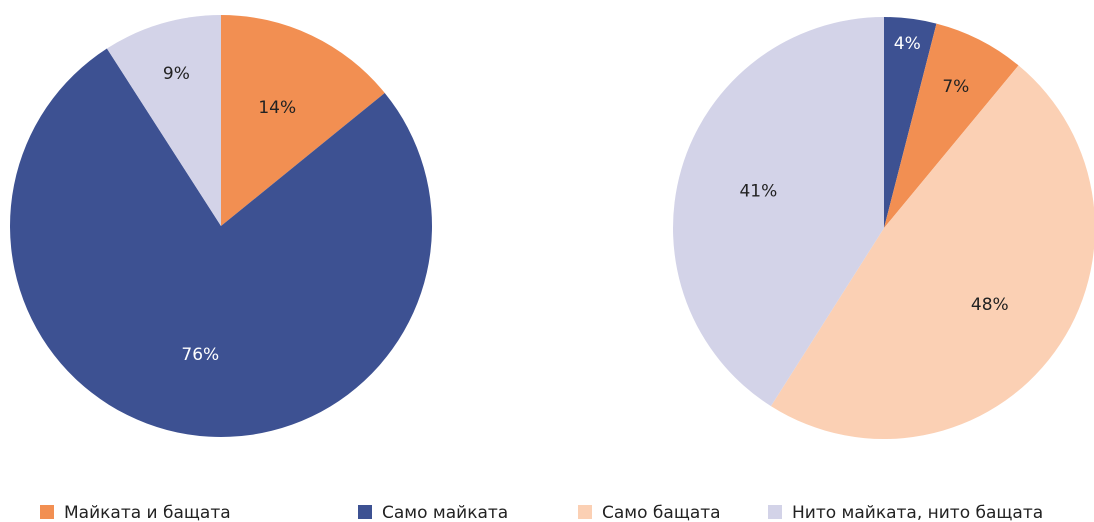  What do you see at coordinates (907, 44) in the screenshot?
I see `slice-label: 4%` at bounding box center [907, 44].